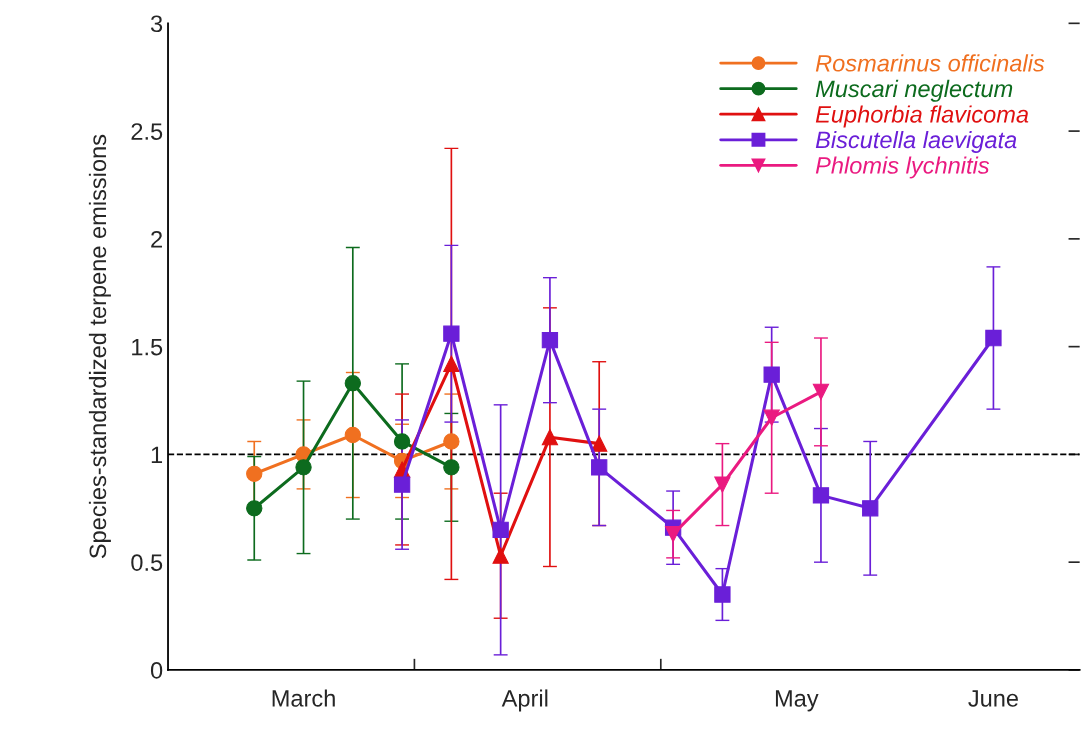 Image resolution: width=1084 pixels, height=729 pixels. What do you see at coordinates (156, 670) in the screenshot?
I see `y-tick-label: 0` at bounding box center [156, 670].